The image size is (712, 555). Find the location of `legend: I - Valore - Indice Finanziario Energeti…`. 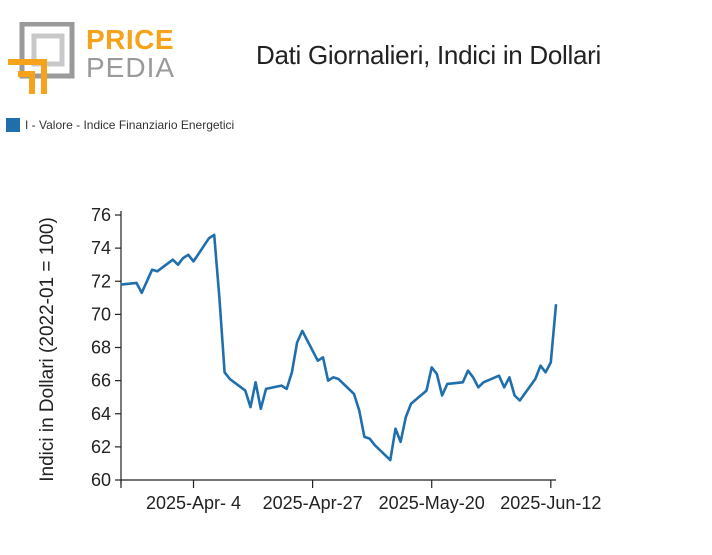

legend: I - Valore - Indice Finanziario Energeti… is located at coordinates (120, 125).